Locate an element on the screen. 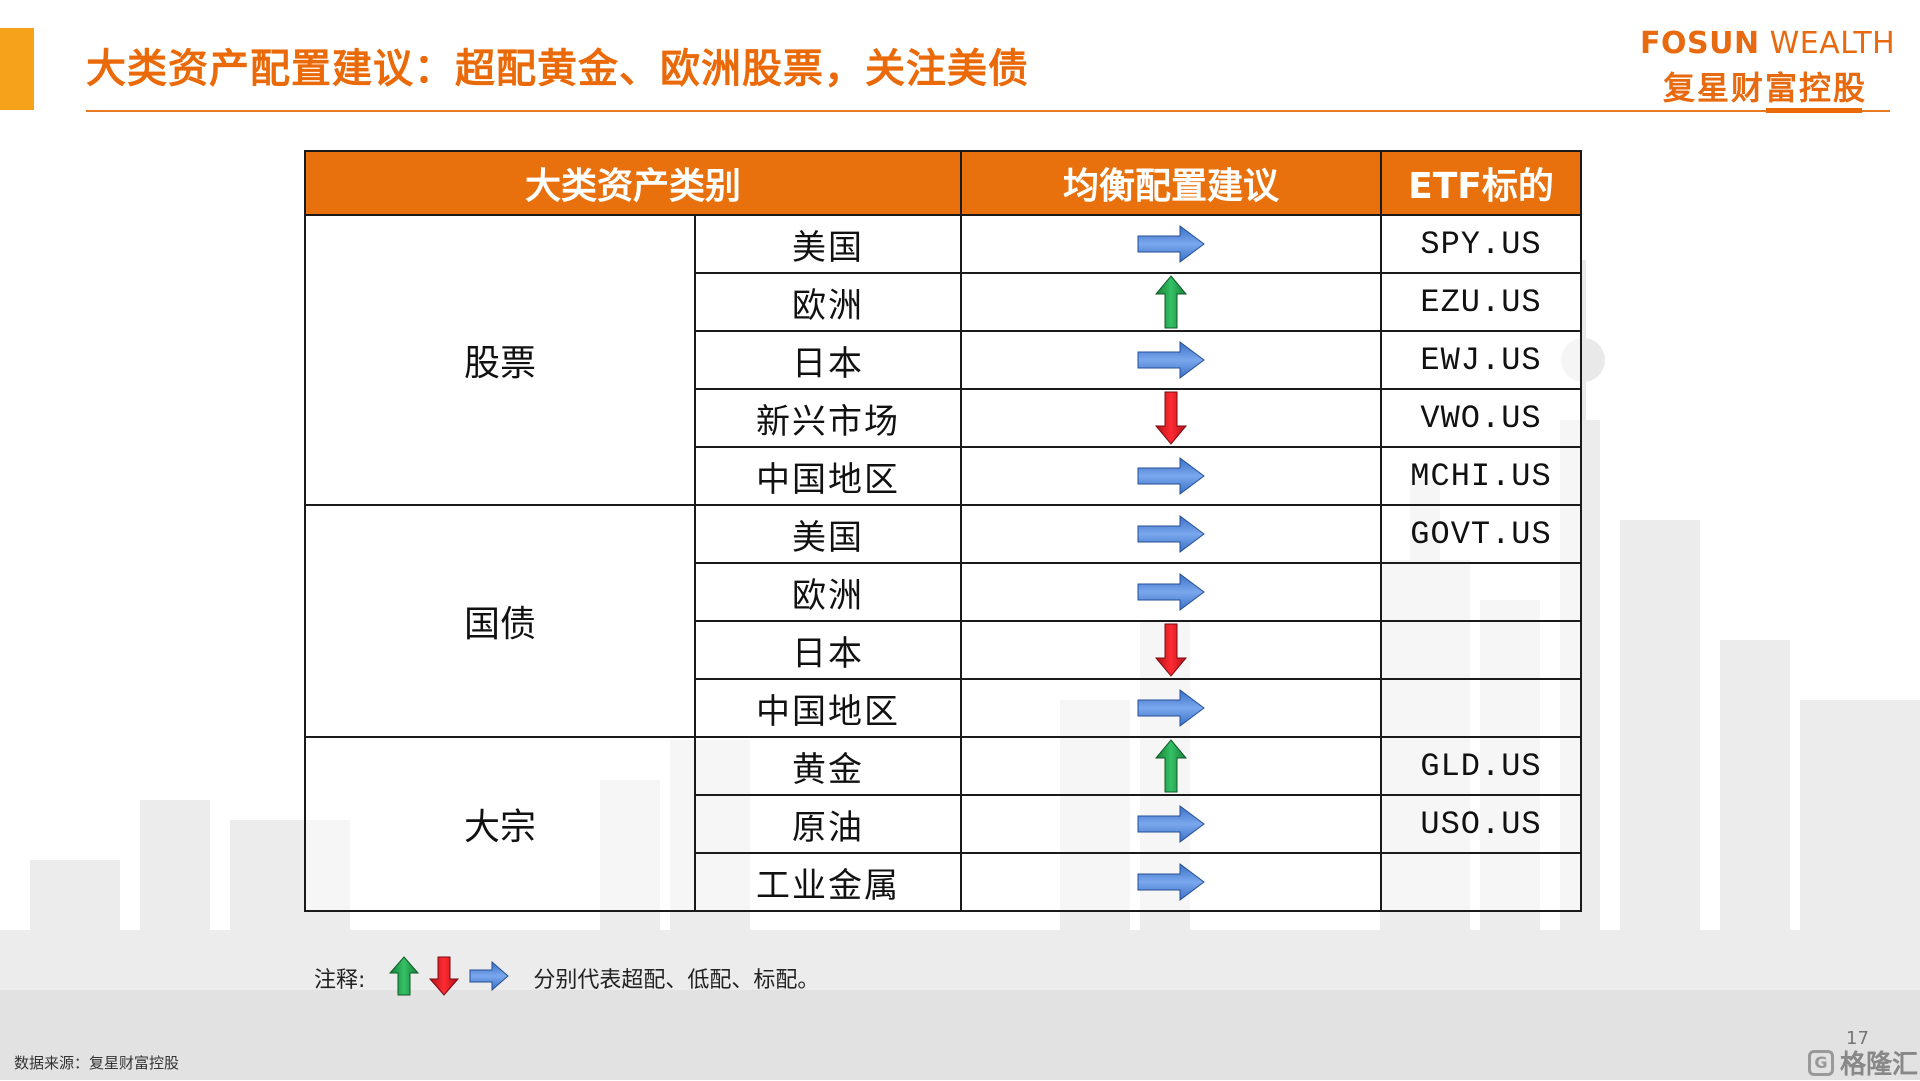 The height and width of the screenshot is (1081, 1920). watermark: G 格隆汇 is located at coordinates (1863, 1062).